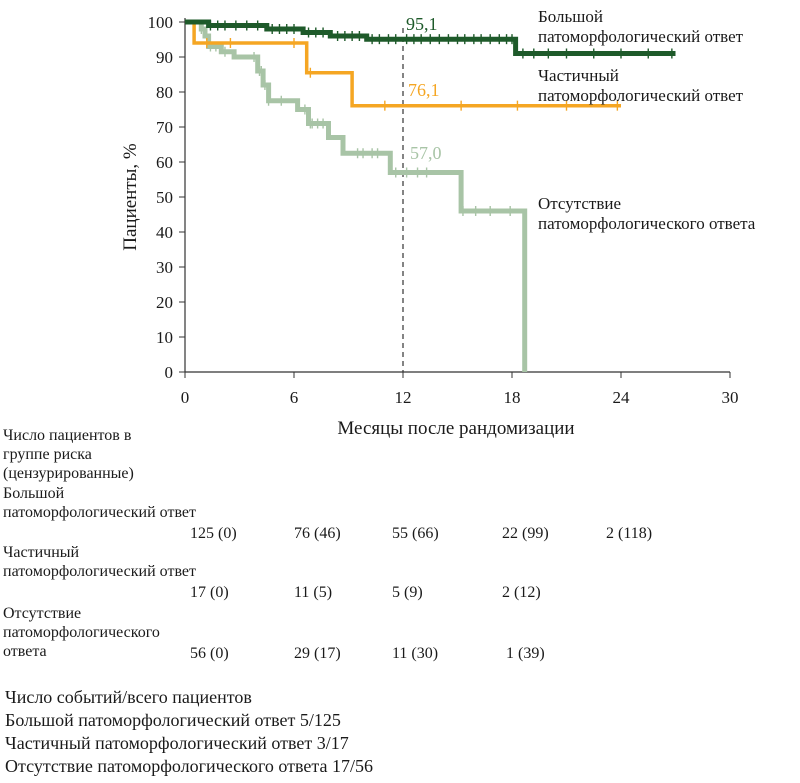 The image size is (800, 783). Describe the element at coordinates (512, 397) in the screenshot. I see `x-tick-label: 18` at that location.